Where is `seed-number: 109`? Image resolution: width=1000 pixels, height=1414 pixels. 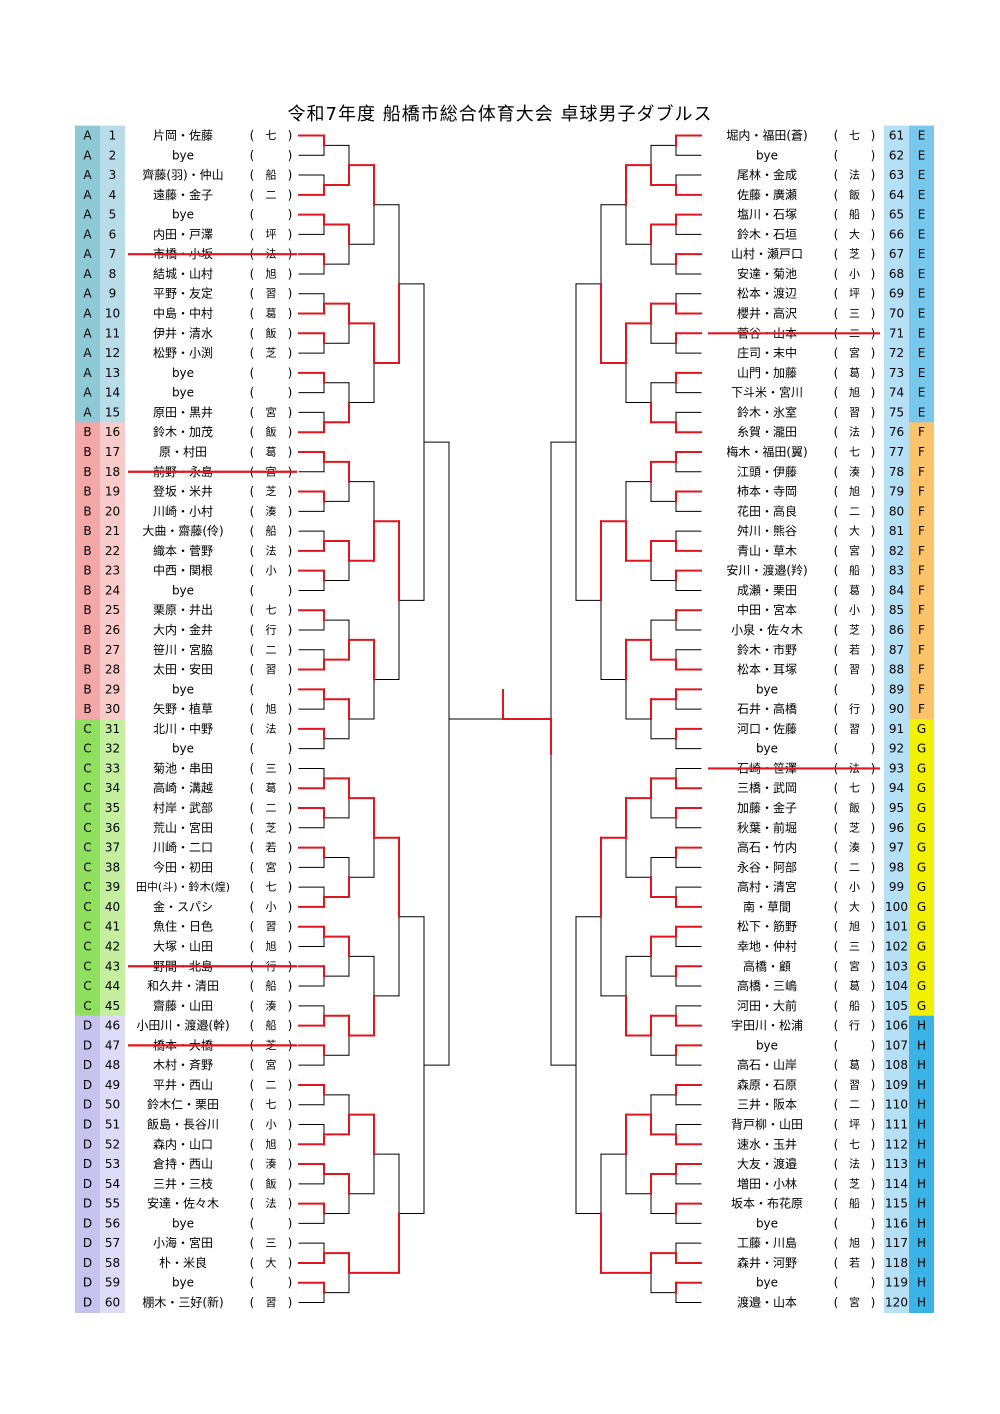
seed-number: 109 is located at coordinates (896, 1085).